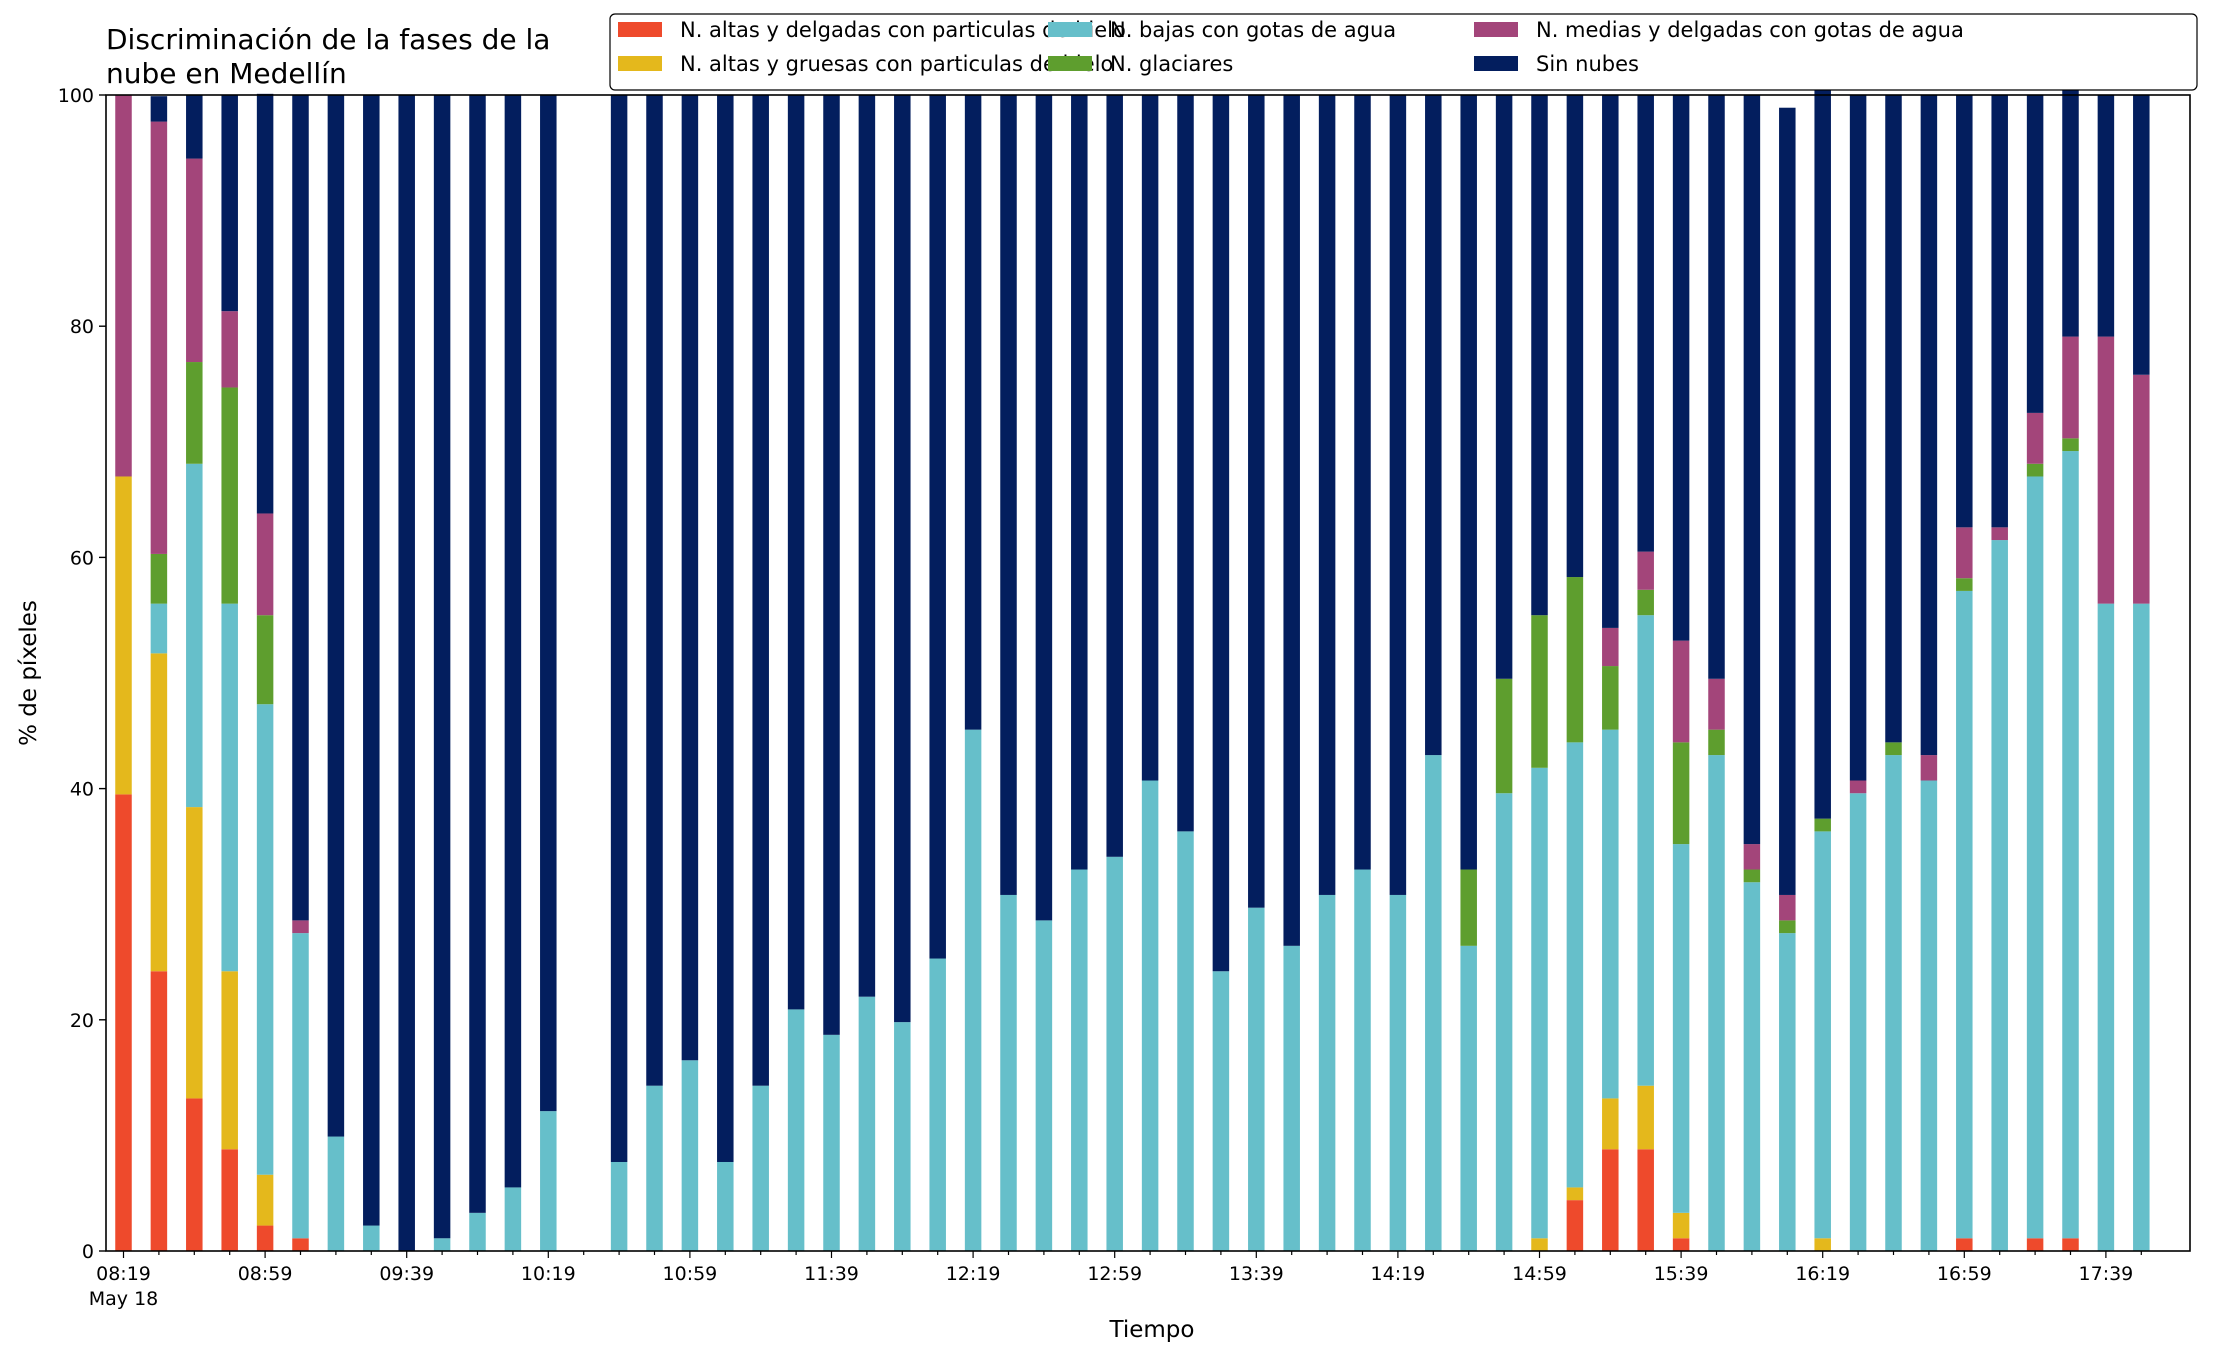 The image size is (2216, 1355). What do you see at coordinates (1893, 1003) in the screenshot?
I see `bar-16:39-series-2` at bounding box center [1893, 1003].